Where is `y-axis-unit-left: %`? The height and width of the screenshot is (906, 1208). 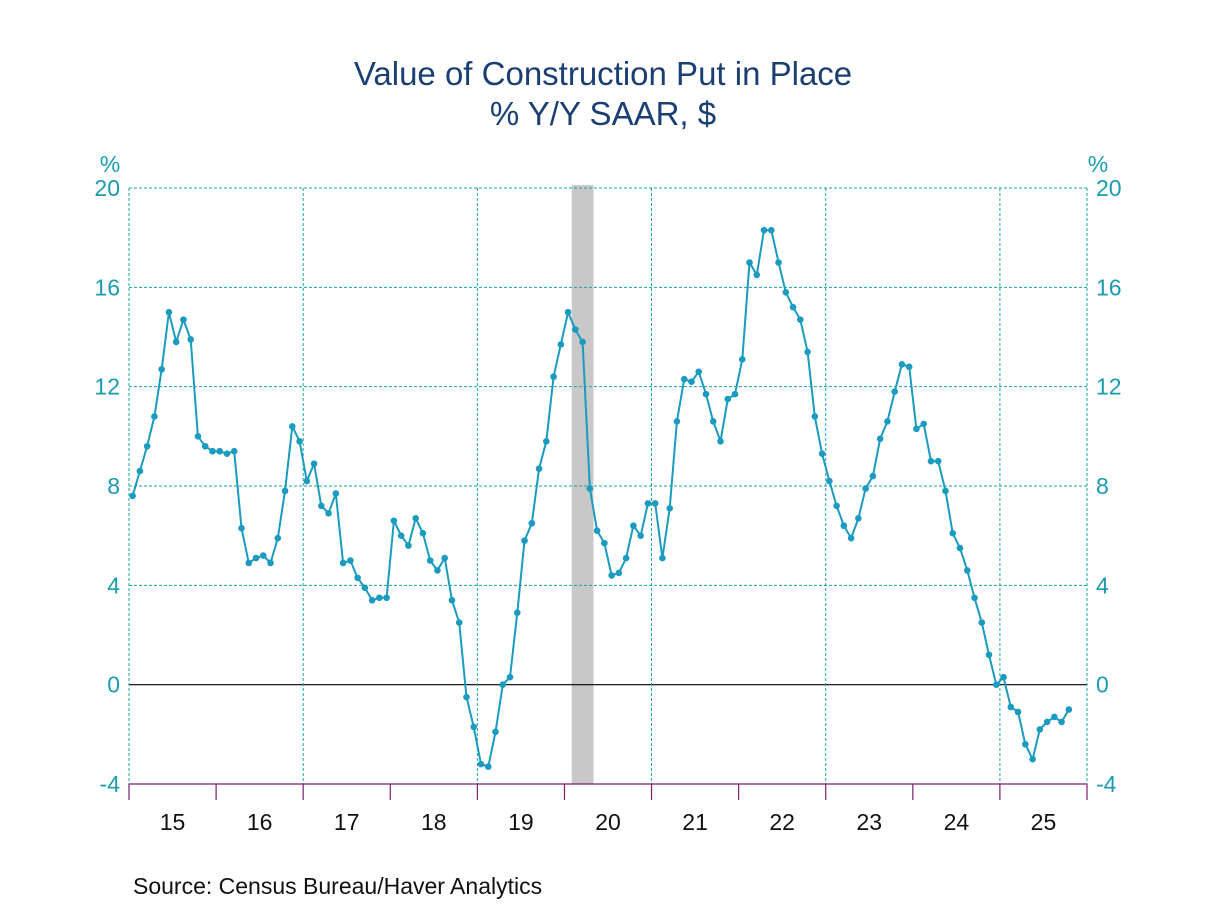
y-axis-unit-left: % is located at coordinates (110, 164).